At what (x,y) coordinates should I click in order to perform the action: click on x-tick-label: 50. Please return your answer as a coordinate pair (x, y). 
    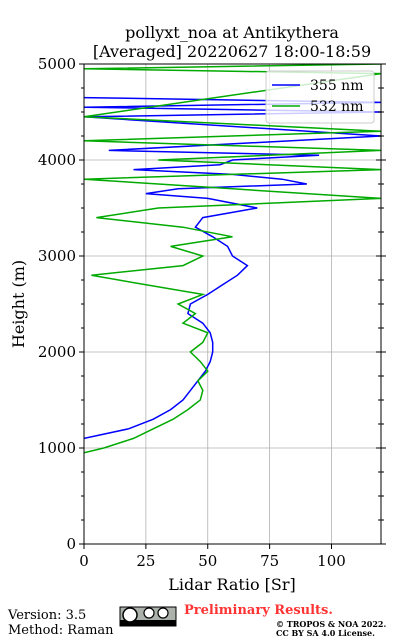
    Looking at the image, I should click on (207, 561).